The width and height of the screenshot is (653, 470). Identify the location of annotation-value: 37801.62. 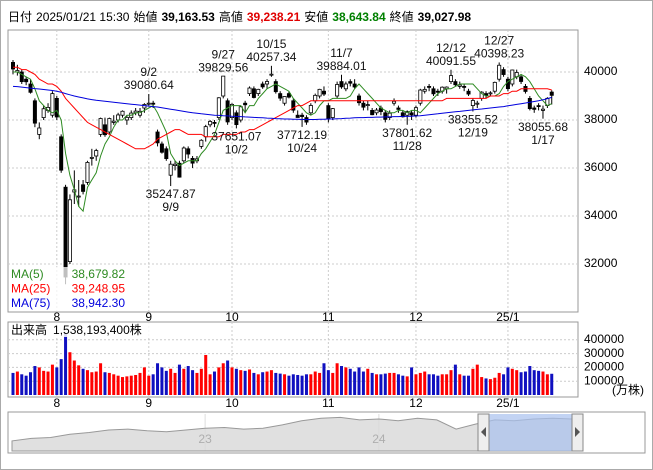
(407, 133).